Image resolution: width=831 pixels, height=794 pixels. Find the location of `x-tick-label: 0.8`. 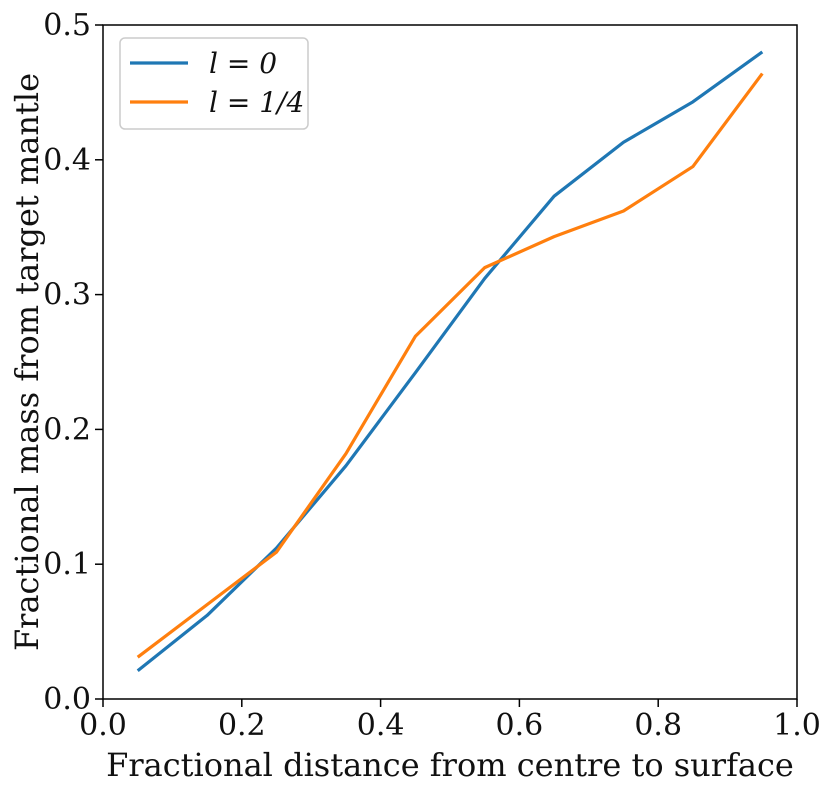

x-tick-label: 0.8 is located at coordinates (658, 725).